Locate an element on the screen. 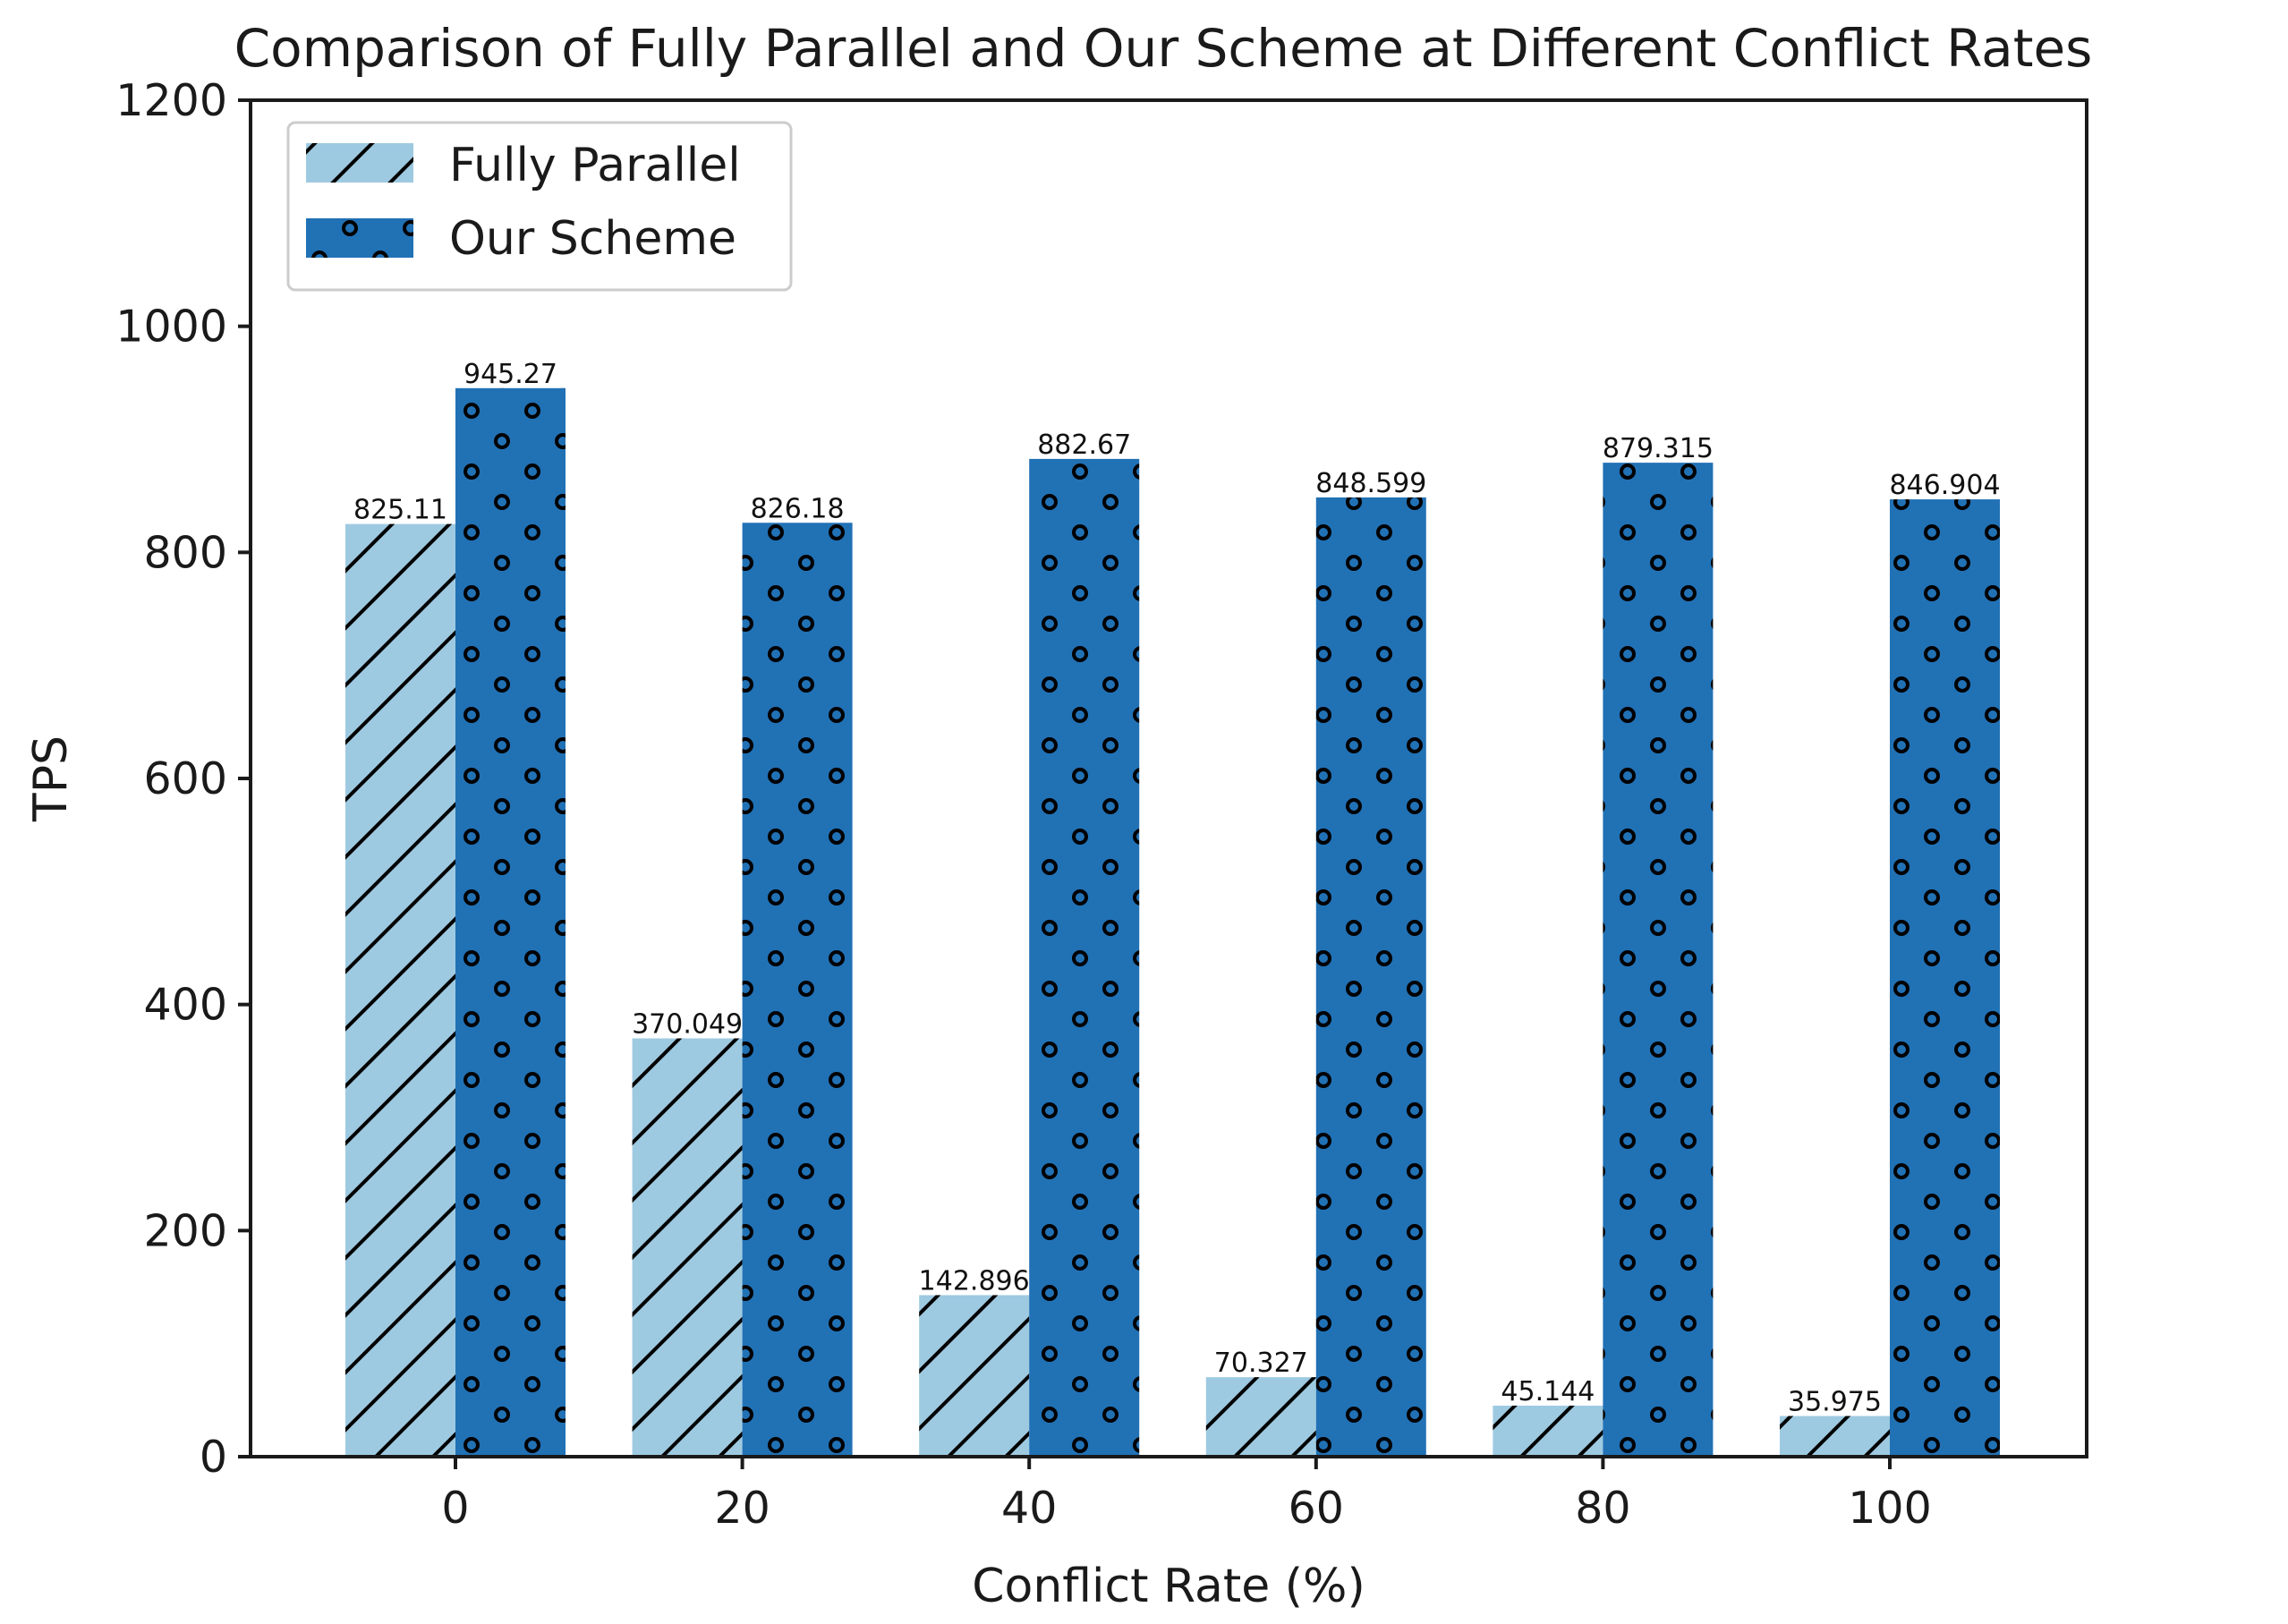  y-axis-ticks: 0 200 400 600 800 1000 1200 is located at coordinates (183, 779).